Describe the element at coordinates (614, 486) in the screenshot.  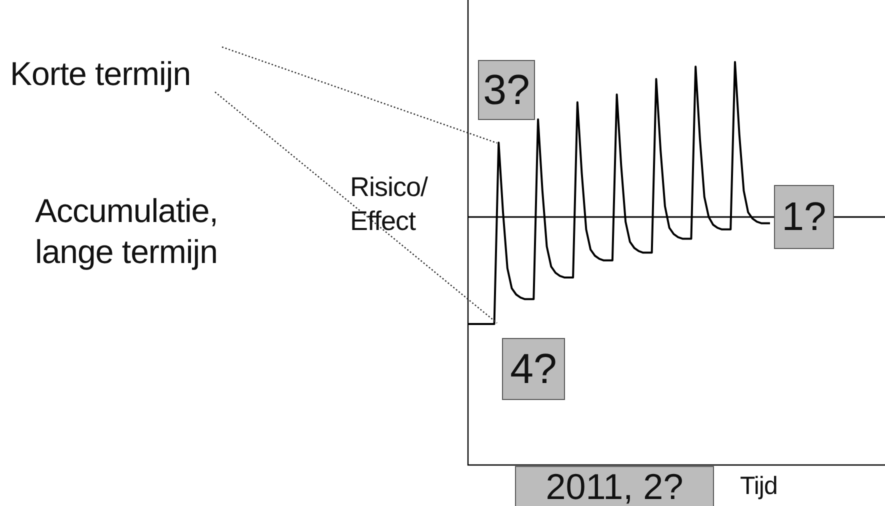
I see `text: 2011, 2?` at that location.